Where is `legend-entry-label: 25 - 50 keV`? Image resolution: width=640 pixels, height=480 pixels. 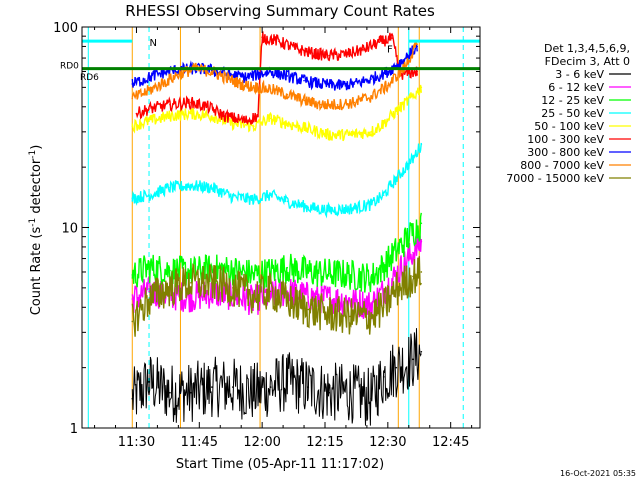 legend-entry-label: 25 - 50 keV is located at coordinates (572, 113).